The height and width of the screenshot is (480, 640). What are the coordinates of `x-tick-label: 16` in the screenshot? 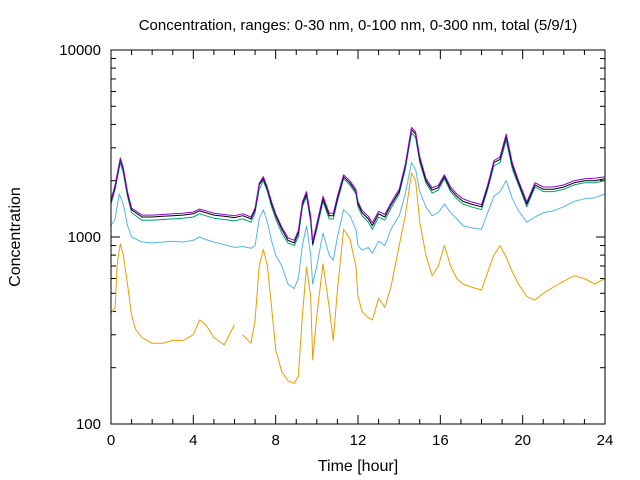 It's located at (440, 440).